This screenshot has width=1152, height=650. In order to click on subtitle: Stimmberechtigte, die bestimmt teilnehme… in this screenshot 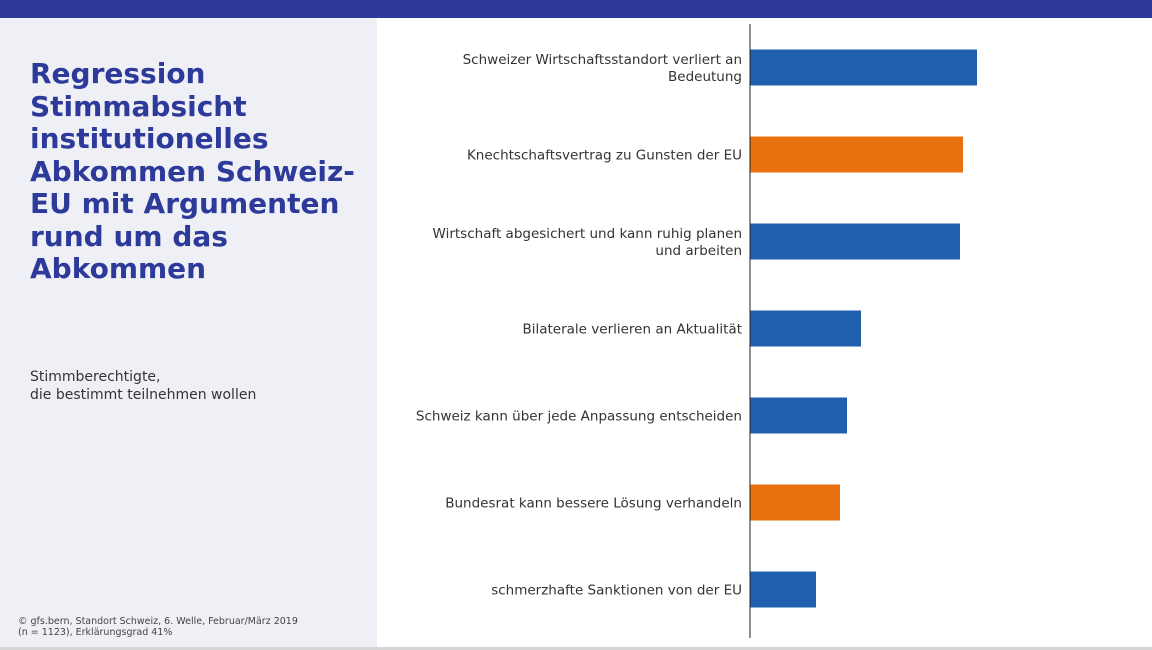, I will do `click(190, 386)`.